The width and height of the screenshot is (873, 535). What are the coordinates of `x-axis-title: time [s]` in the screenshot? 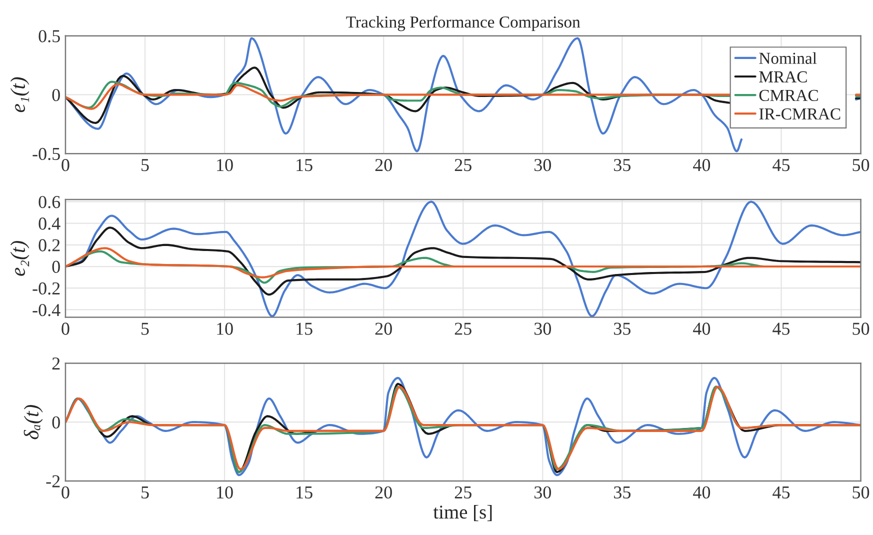 It's located at (462, 513).